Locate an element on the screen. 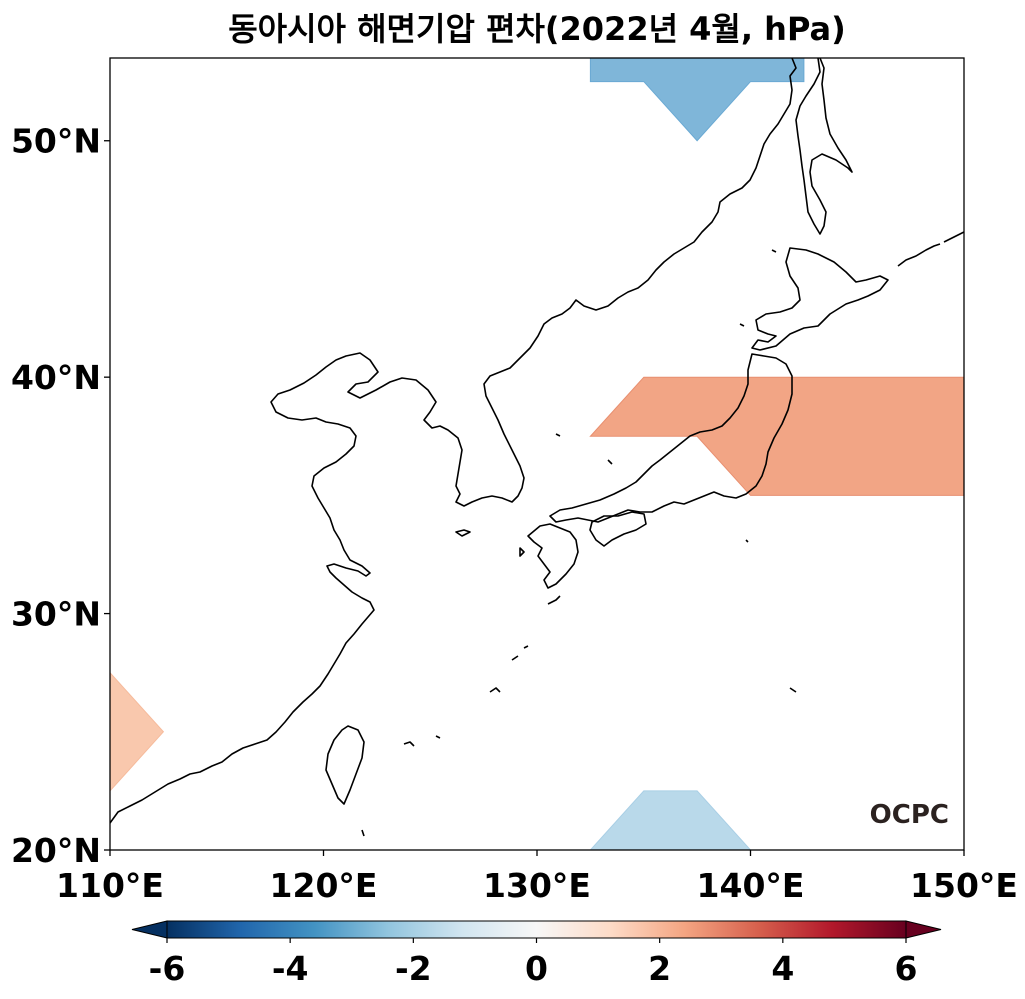 The height and width of the screenshot is (999, 1025). map-title: 동아시아 해면기압 편차(2022년 4월, hPa) is located at coordinates (537, 29).